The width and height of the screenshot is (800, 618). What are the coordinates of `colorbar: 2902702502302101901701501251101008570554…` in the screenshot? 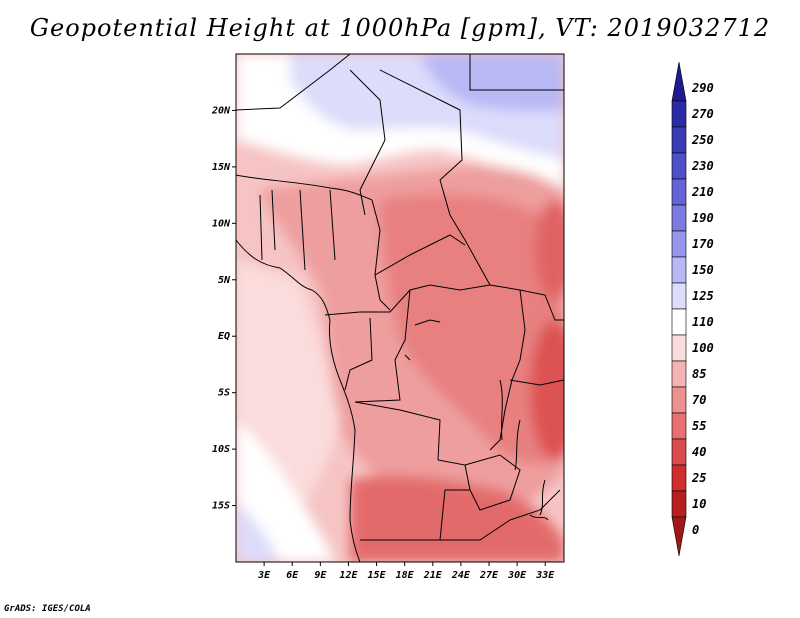 It's located at (692, 309).